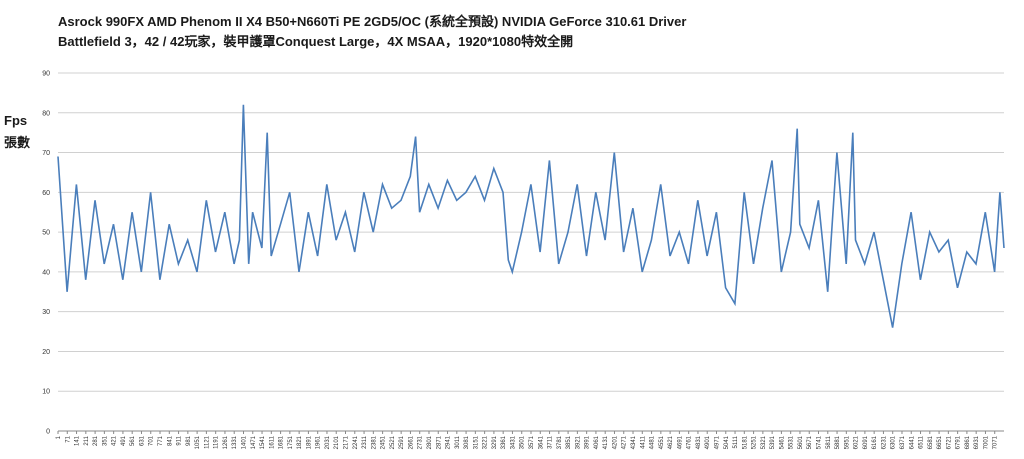 This screenshot has height=459, width=1024. Describe the element at coordinates (161, 440) in the screenshot. I see `x-tick-label: 771` at that location.